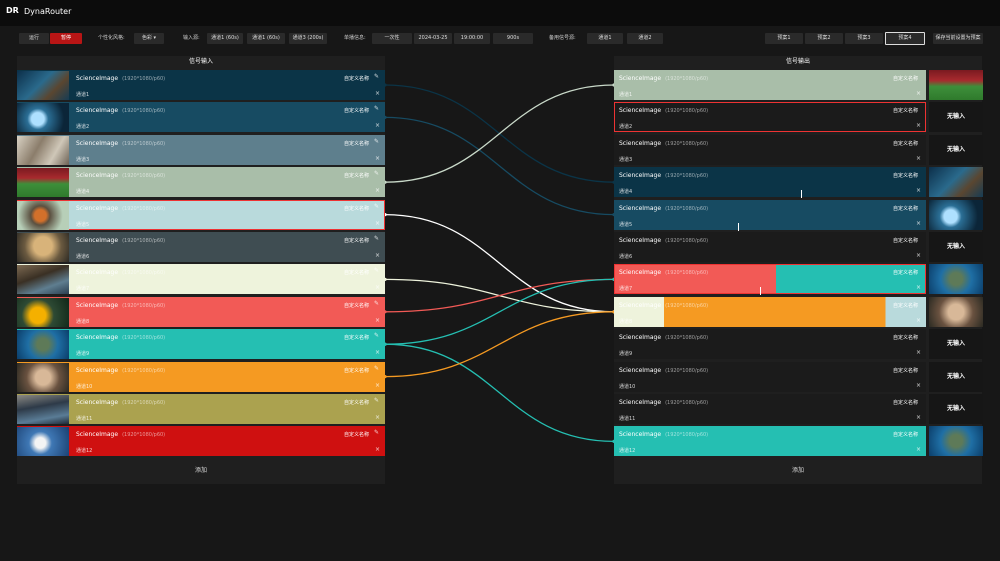 The height and width of the screenshot is (561, 1000). I want to click on input-row: ScienceImage (1920*1080/p60) 通道1 自定义名称 ✎ ×, so click(201, 85).